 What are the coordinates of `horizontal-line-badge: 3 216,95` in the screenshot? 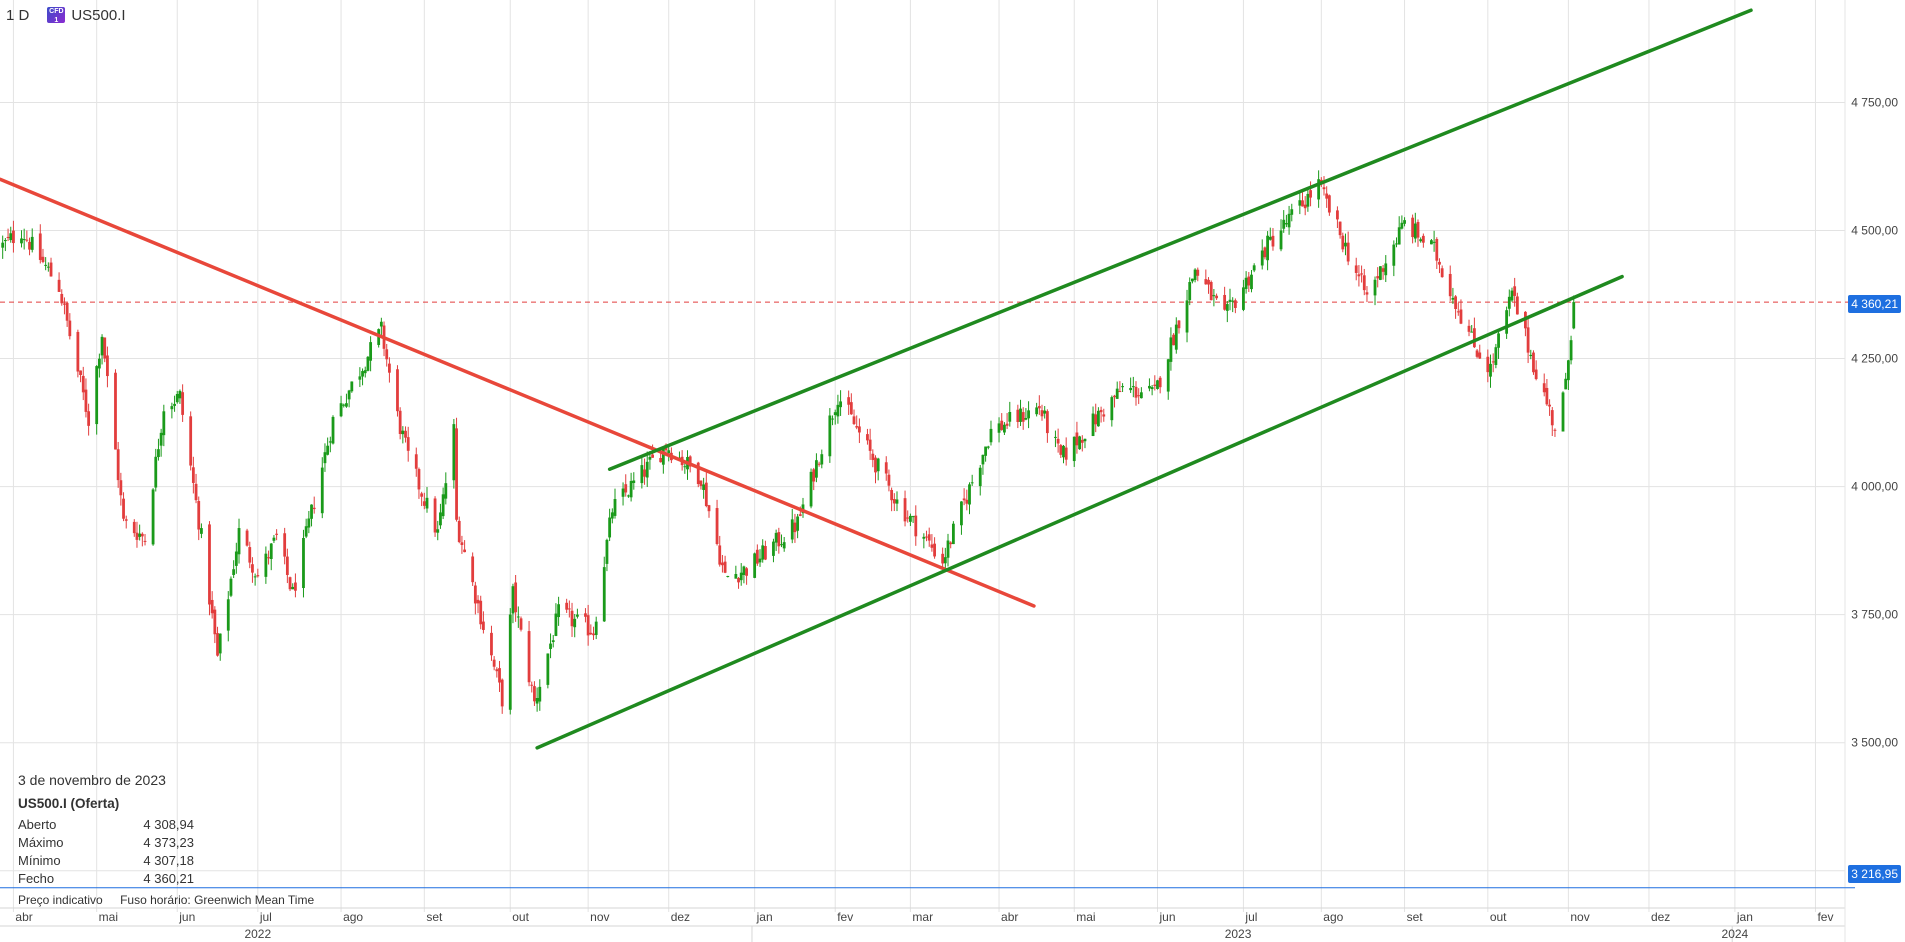 It's located at (1874, 874).